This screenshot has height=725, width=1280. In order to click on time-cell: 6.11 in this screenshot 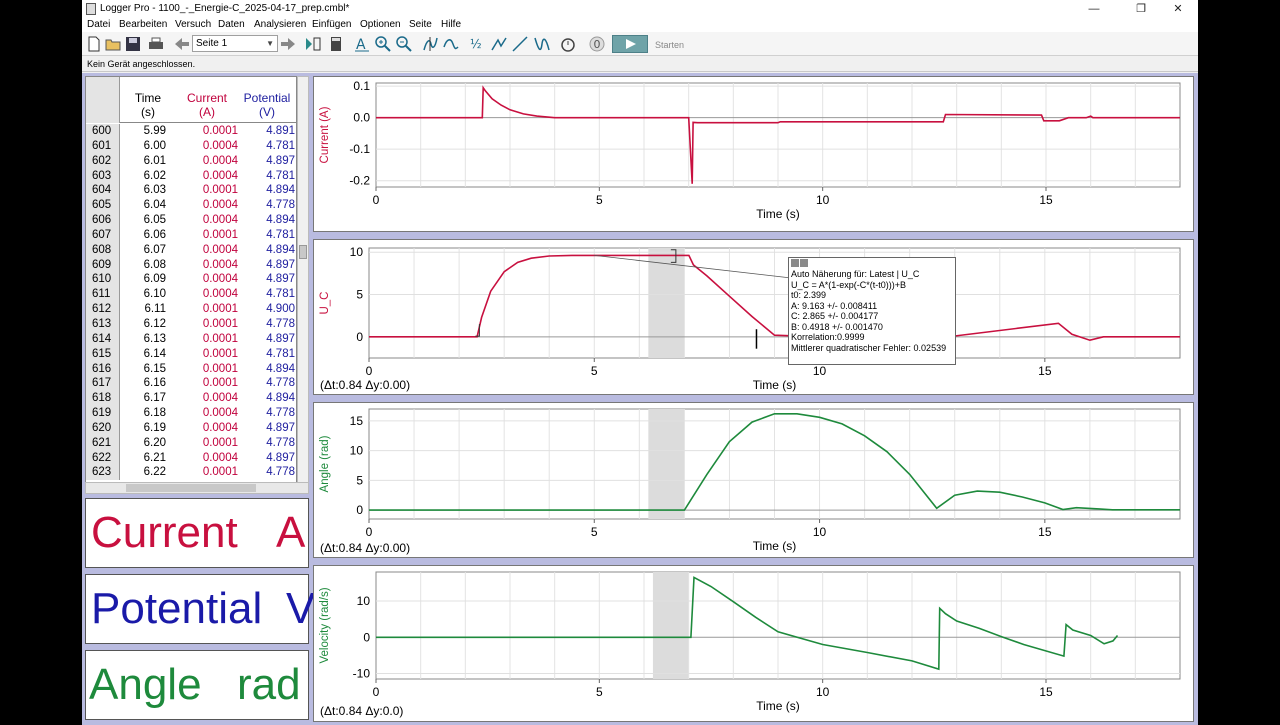, I will do `click(155, 309)`.